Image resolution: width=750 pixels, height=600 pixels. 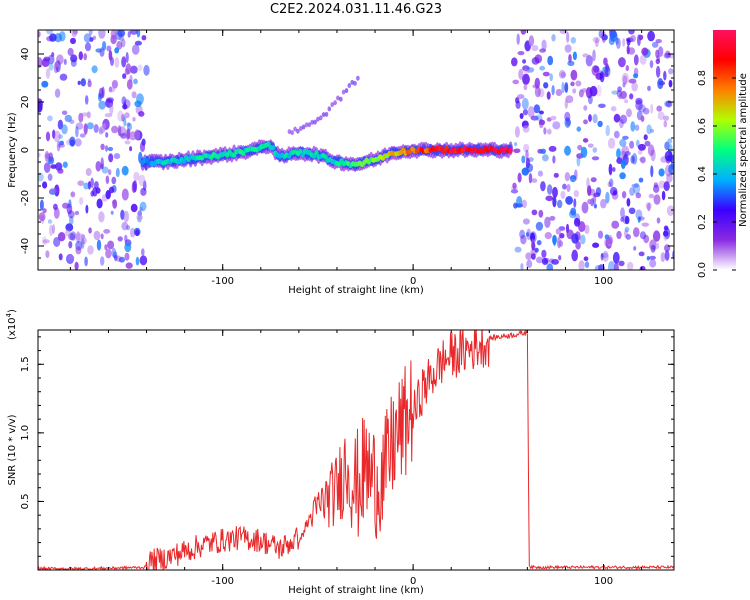 I want to click on colorbar-label: Normalized spectral amplitude, so click(x=743, y=150).